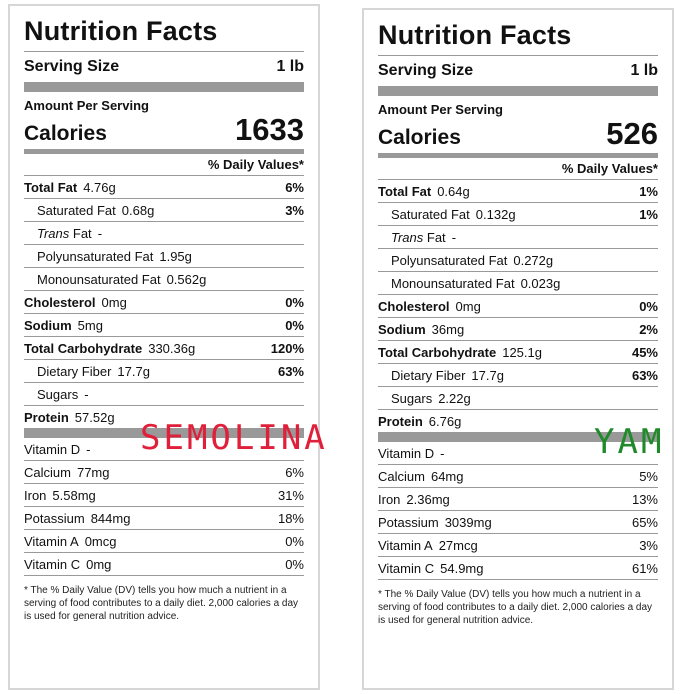 The width and height of the screenshot is (700, 694). What do you see at coordinates (164, 517) in the screenshot?
I see `potassium-row: Potassium 844mg 18%` at bounding box center [164, 517].